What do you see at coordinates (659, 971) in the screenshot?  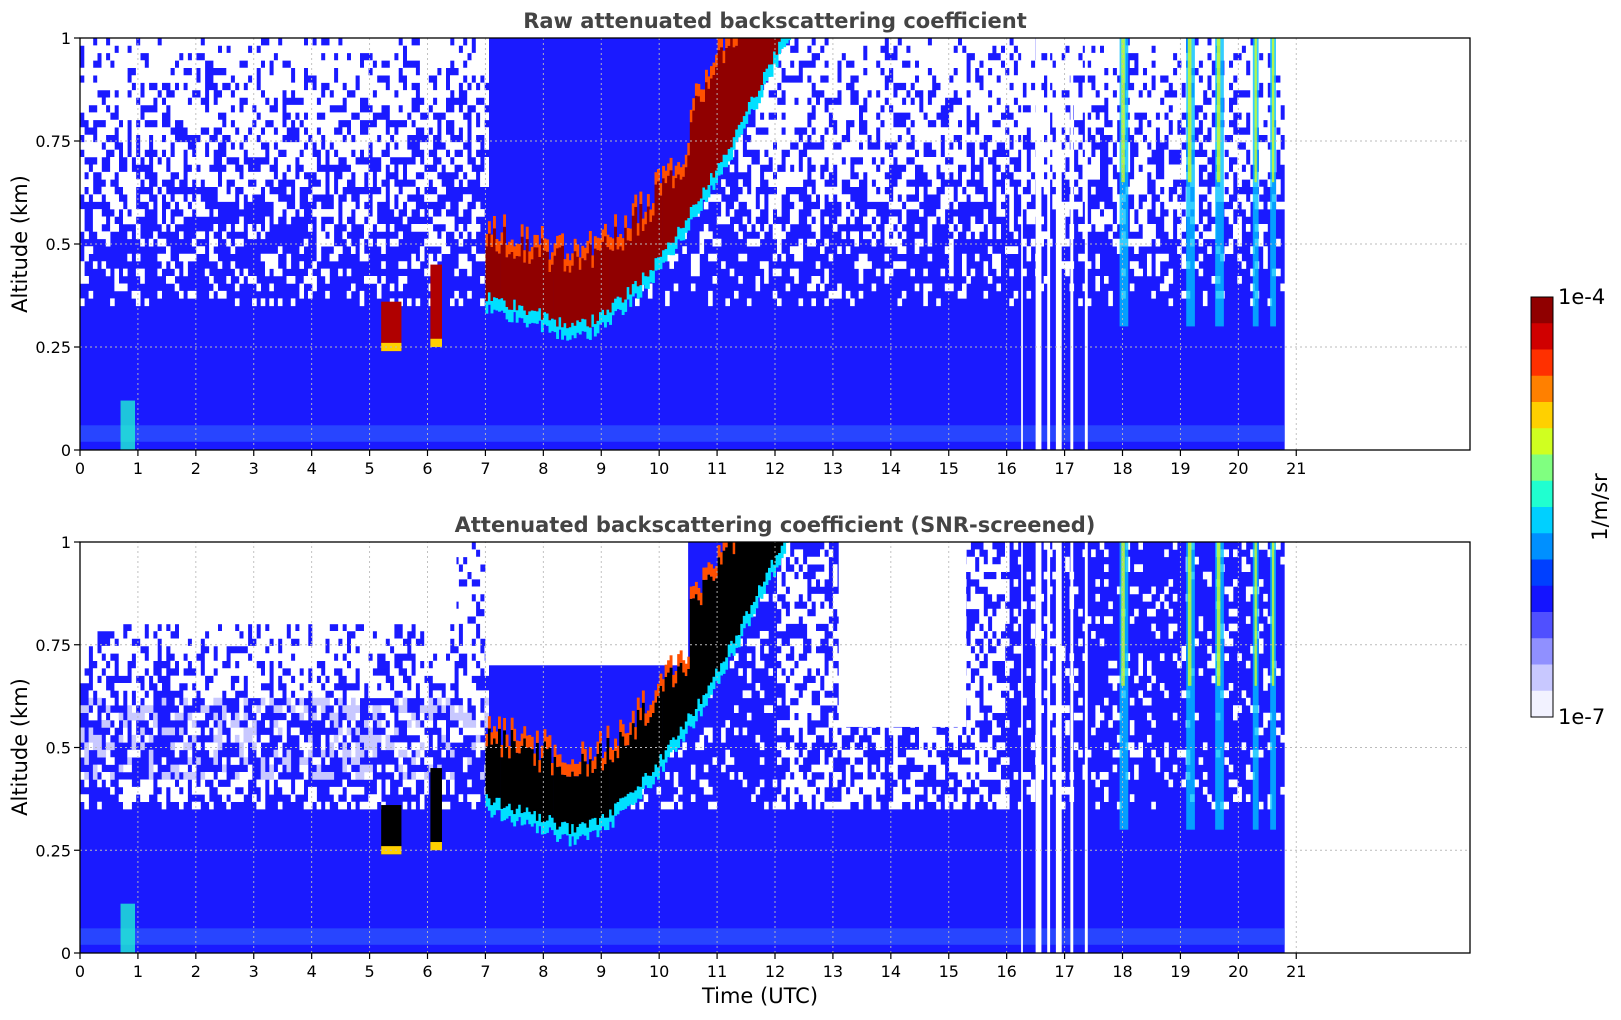 I see `x-tick-label: 10` at bounding box center [659, 971].